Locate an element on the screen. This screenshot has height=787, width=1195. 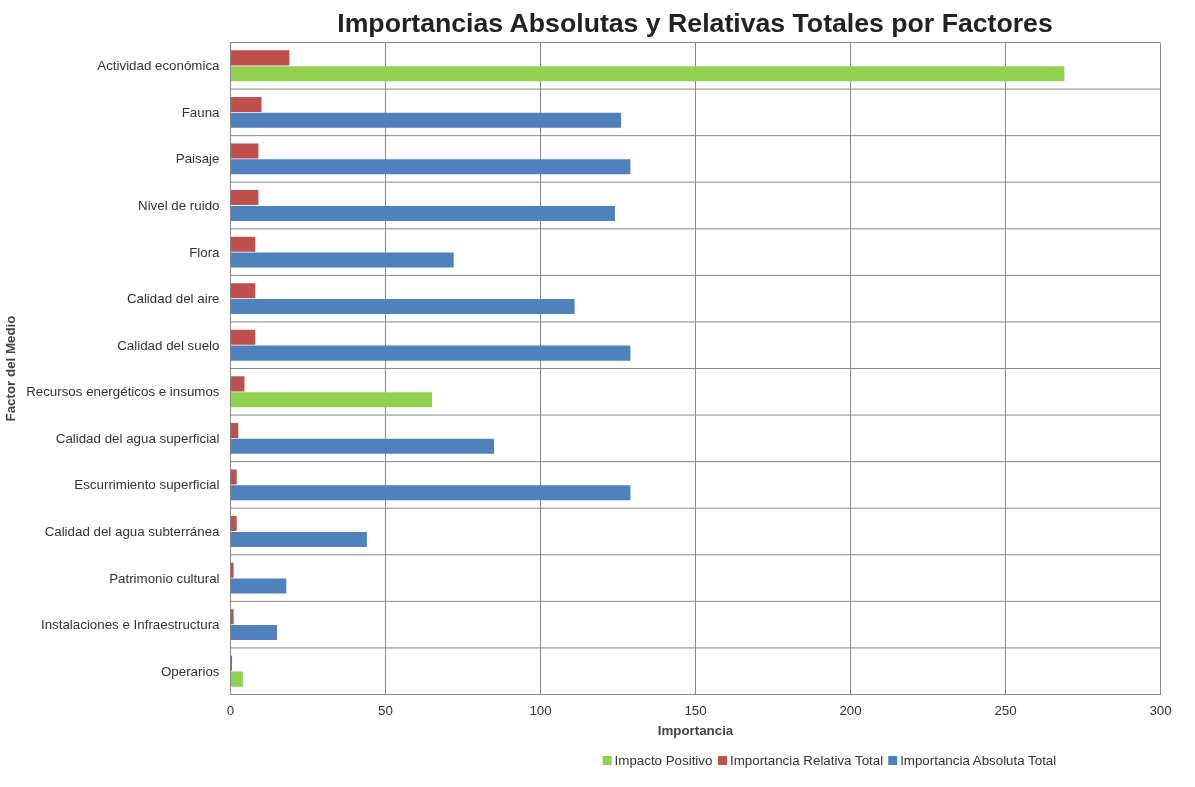
y-tick-label: Calidad del suelo is located at coordinates (168, 345).